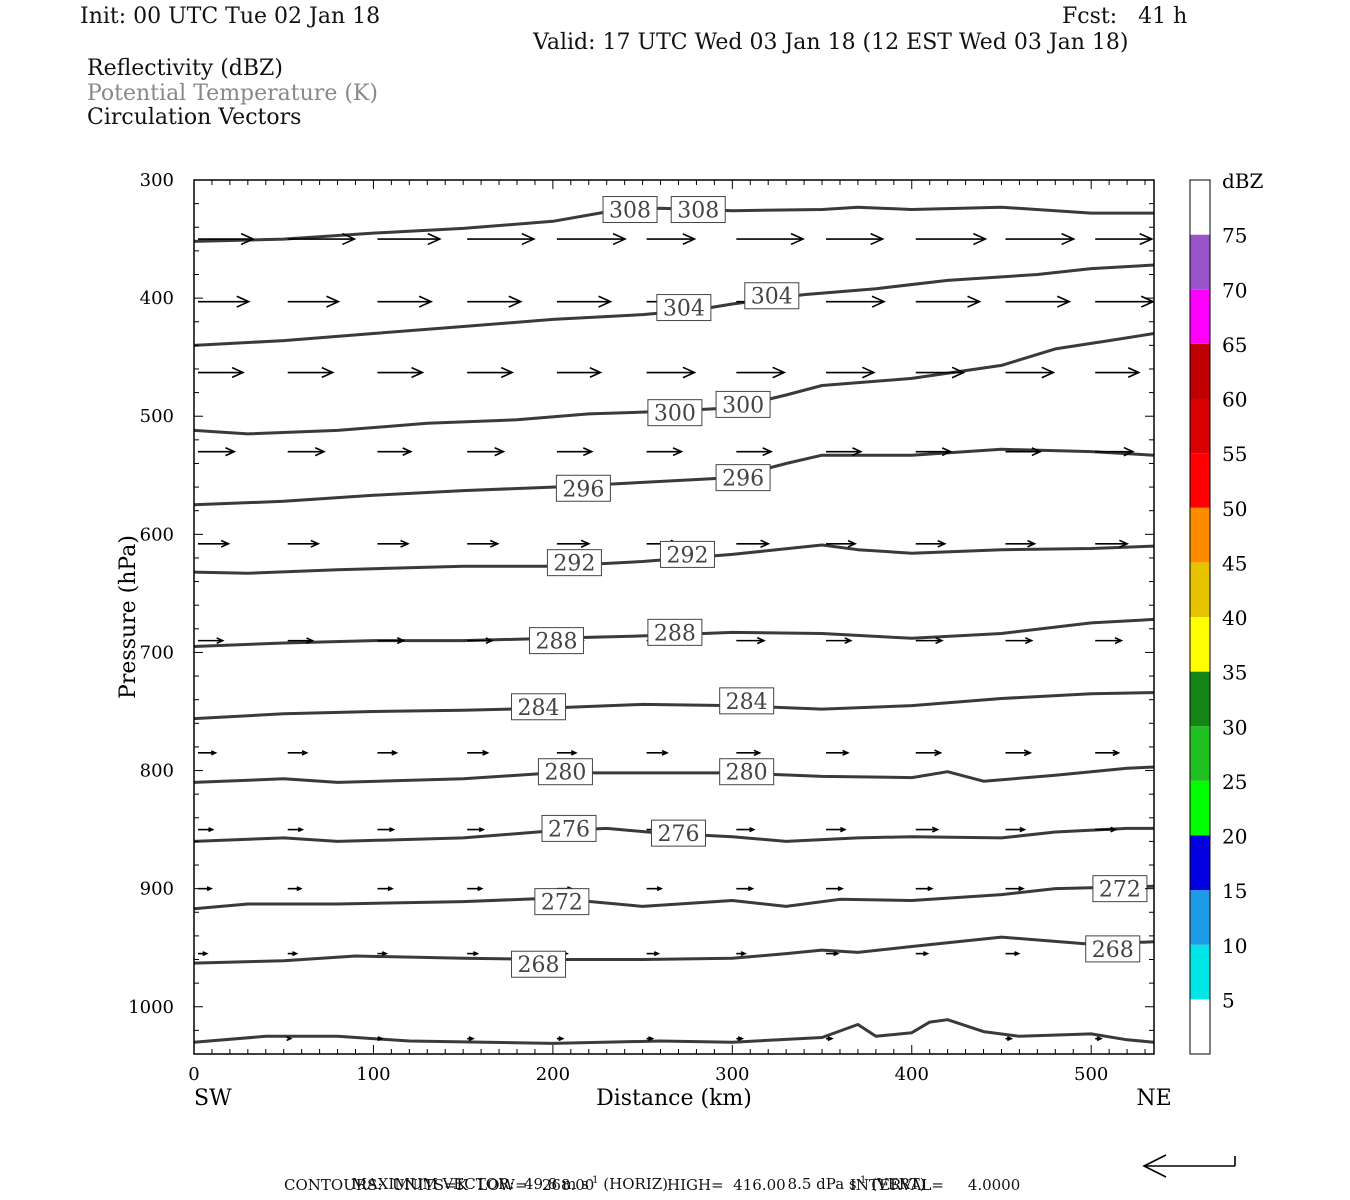  I want to click on colorbar-label: 65, so click(1234, 345).